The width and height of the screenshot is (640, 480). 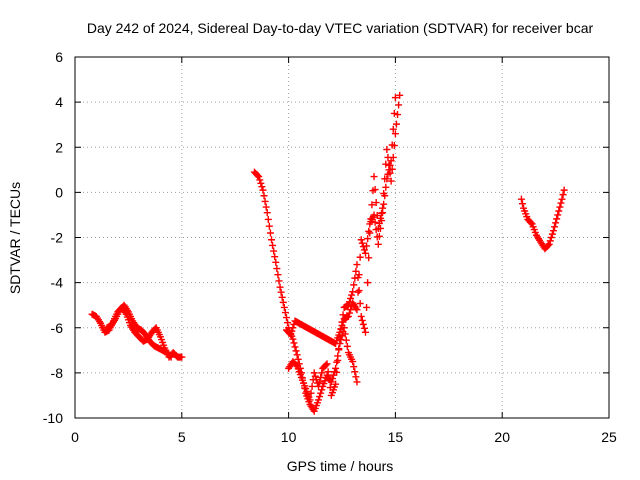 I want to click on y-tick-label: -10, so click(x=53, y=418).